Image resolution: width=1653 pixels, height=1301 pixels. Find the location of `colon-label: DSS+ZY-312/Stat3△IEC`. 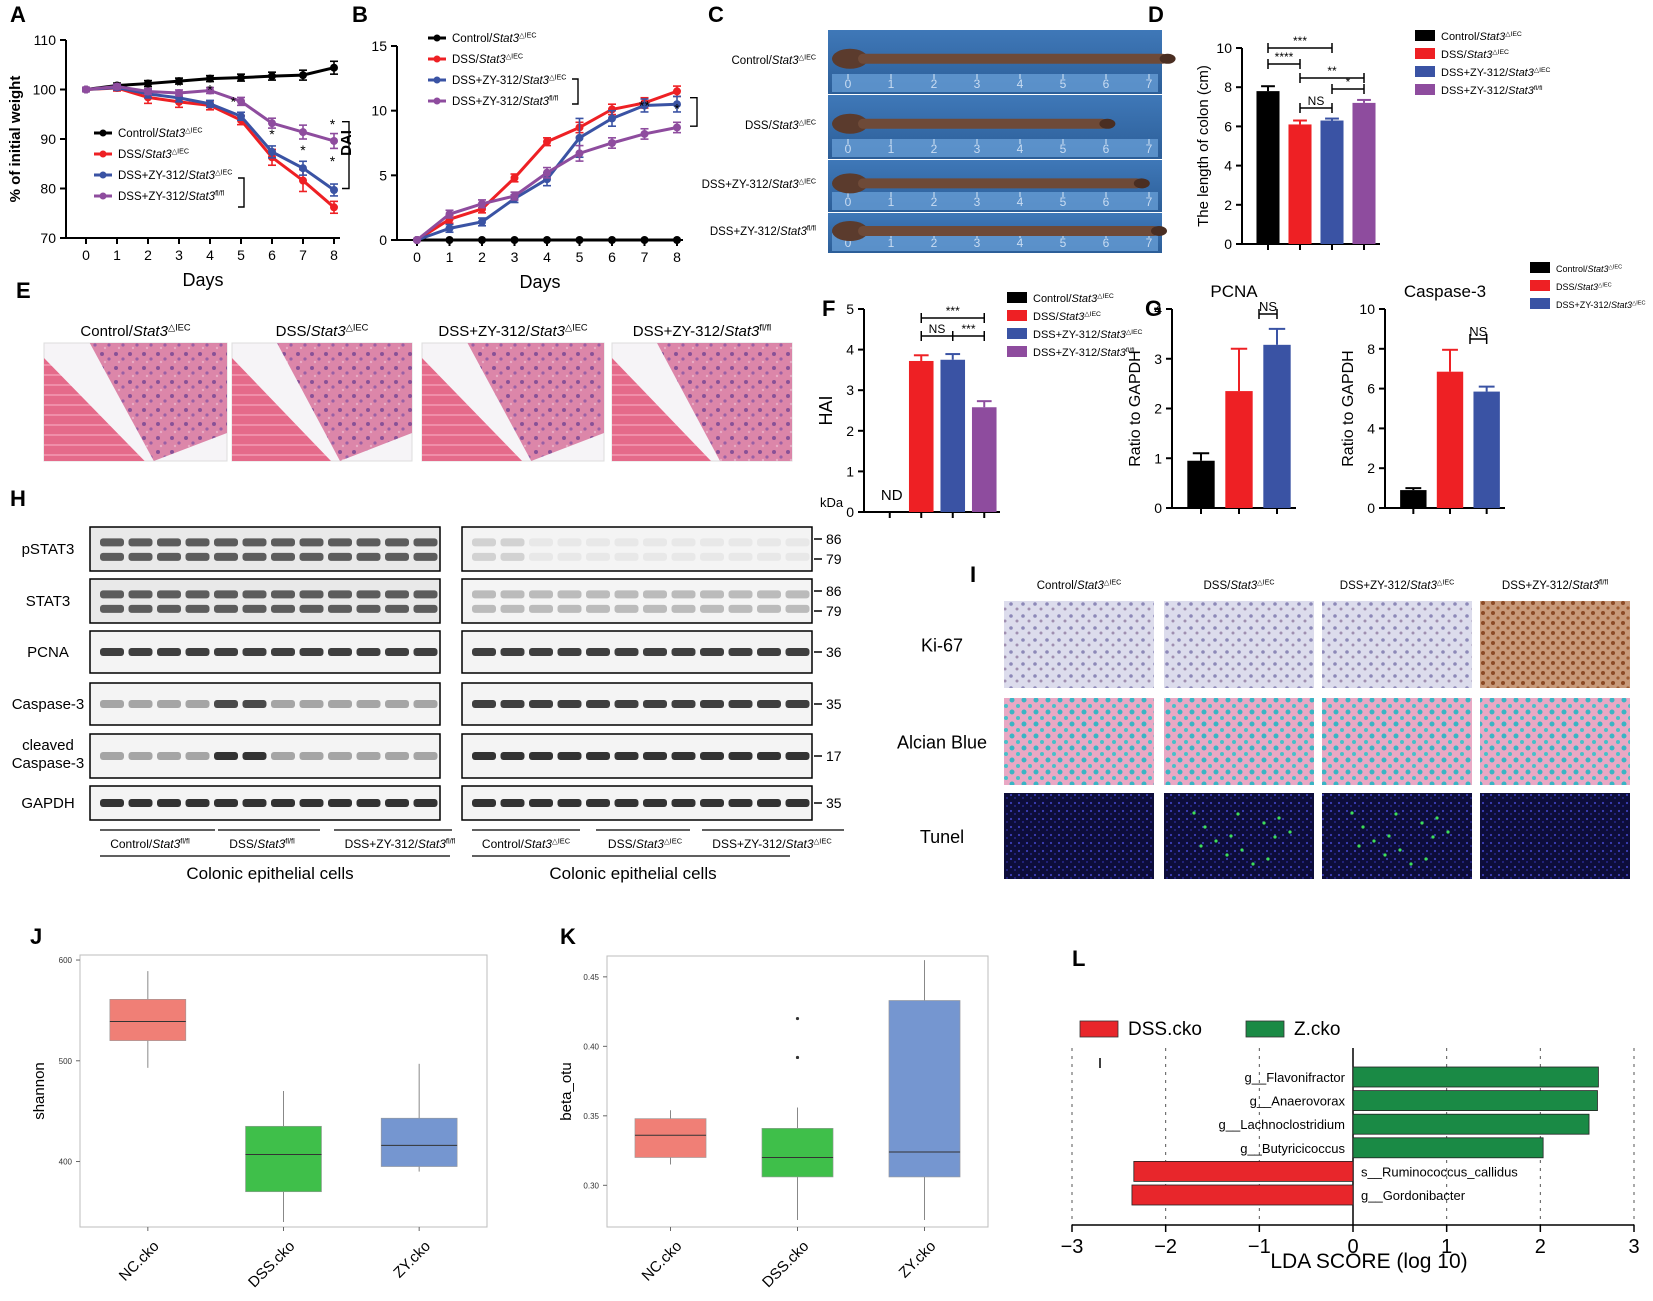

colon-label: DSS+ZY-312/Stat3△IEC is located at coordinates (759, 184).